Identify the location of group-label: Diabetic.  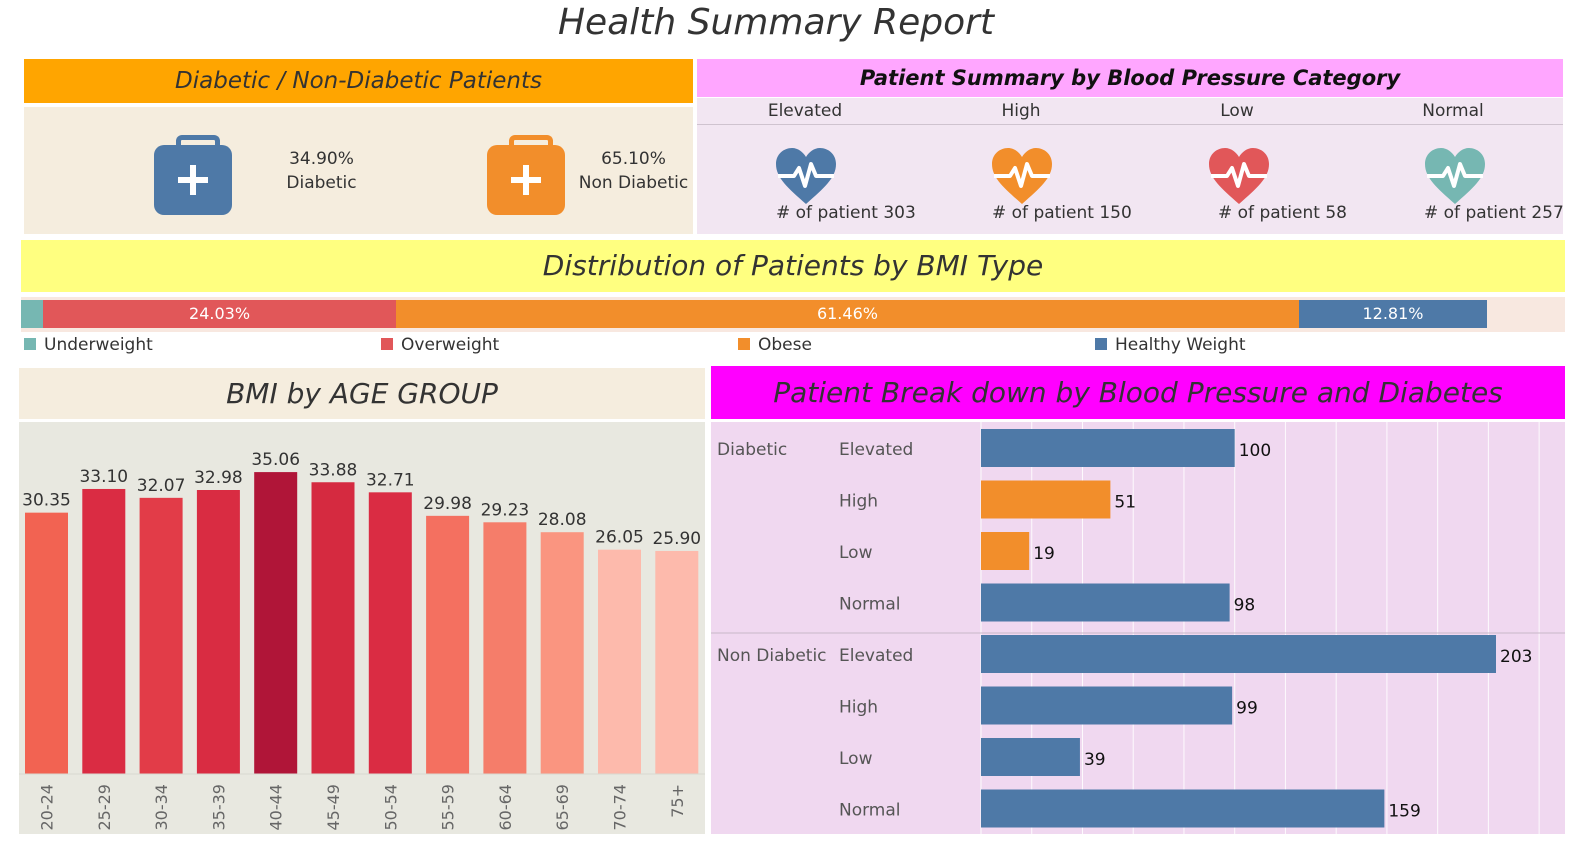
(752, 450).